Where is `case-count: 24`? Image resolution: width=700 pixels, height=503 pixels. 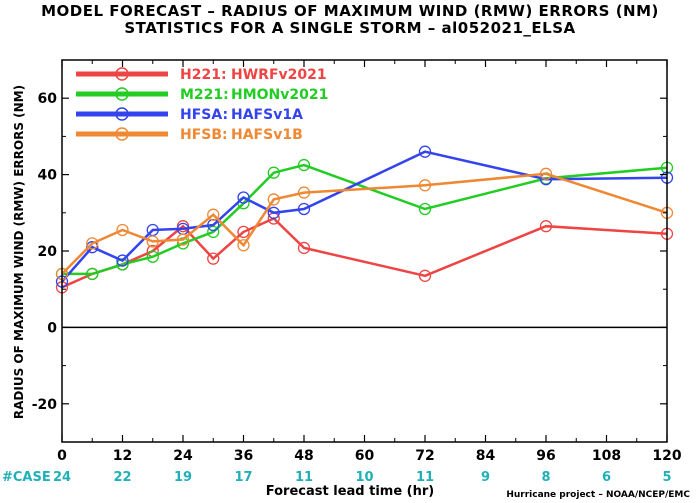 case-count: 24 is located at coordinates (62, 477).